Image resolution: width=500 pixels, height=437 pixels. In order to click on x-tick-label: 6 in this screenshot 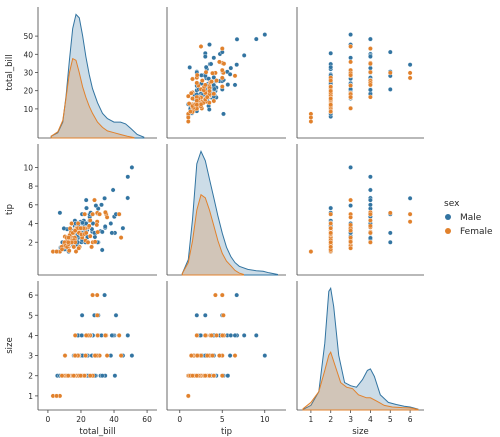, I will do `click(410, 419)`.